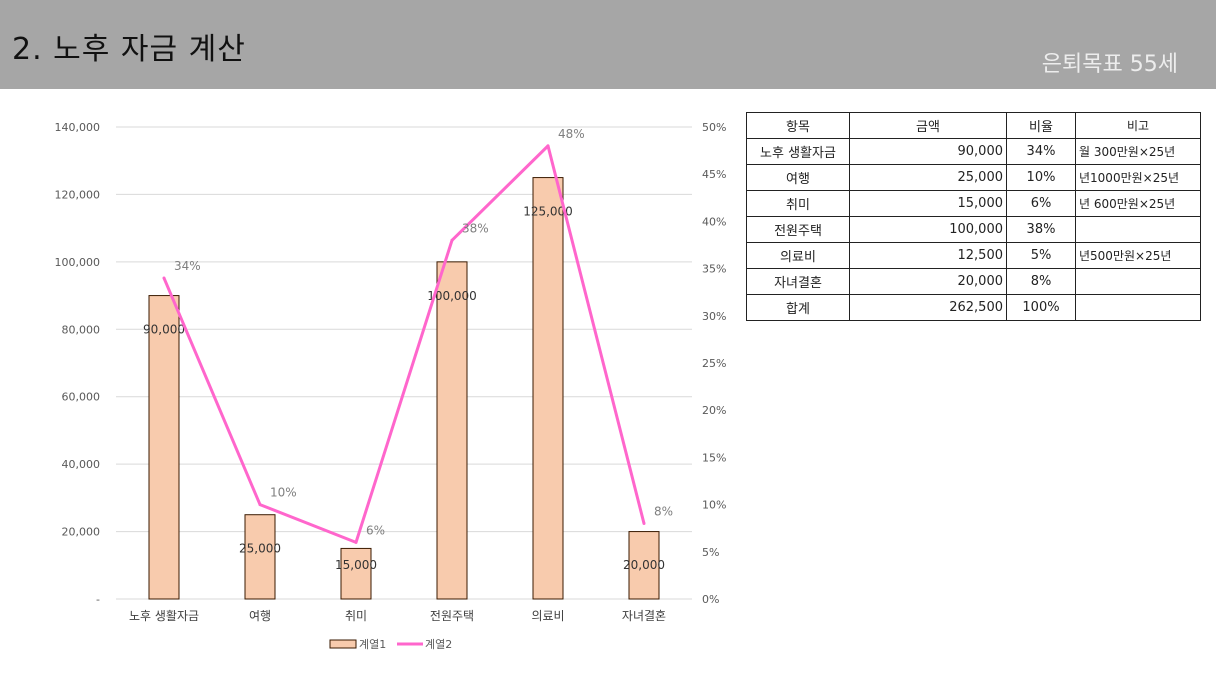  What do you see at coordinates (714, 316) in the screenshot?
I see `y-right-tick-label: 30%` at bounding box center [714, 316].